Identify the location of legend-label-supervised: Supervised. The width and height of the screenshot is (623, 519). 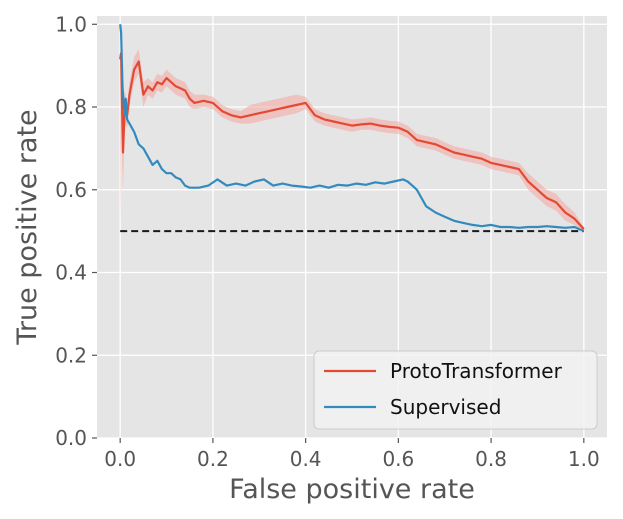
(445, 407).